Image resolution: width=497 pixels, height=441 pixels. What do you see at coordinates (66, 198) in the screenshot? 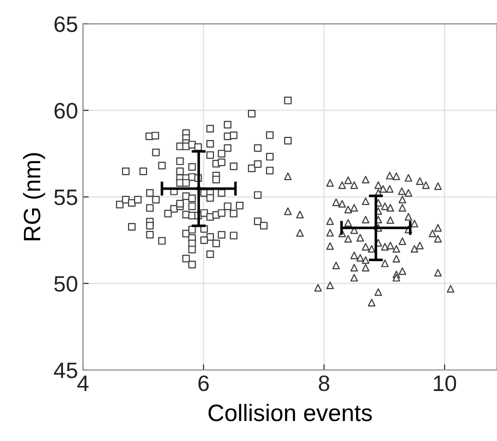
I see `y-tick-label: 55` at bounding box center [66, 198].